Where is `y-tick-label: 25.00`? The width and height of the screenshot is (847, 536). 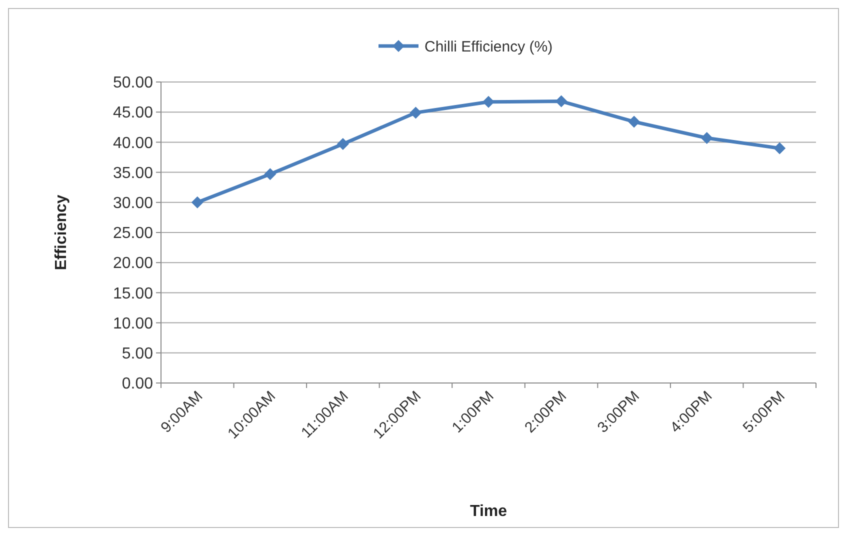
y-tick-label: 25.00 is located at coordinates (133, 233).